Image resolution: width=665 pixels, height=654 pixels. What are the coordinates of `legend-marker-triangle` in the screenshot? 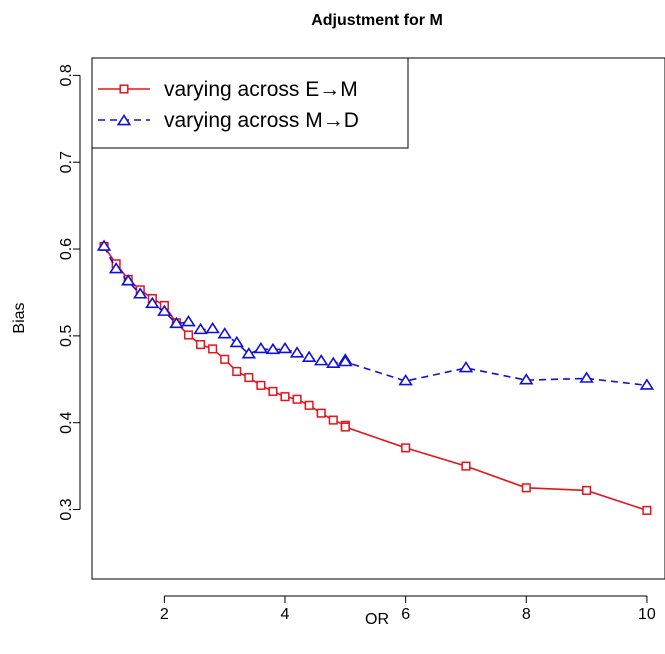 It's located at (124, 120).